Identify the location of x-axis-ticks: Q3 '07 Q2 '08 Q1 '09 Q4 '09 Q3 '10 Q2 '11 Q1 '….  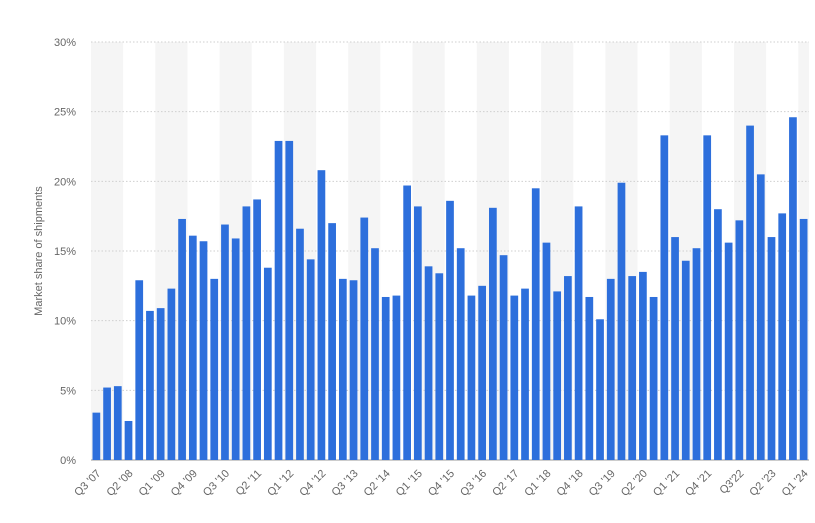
(441, 483).